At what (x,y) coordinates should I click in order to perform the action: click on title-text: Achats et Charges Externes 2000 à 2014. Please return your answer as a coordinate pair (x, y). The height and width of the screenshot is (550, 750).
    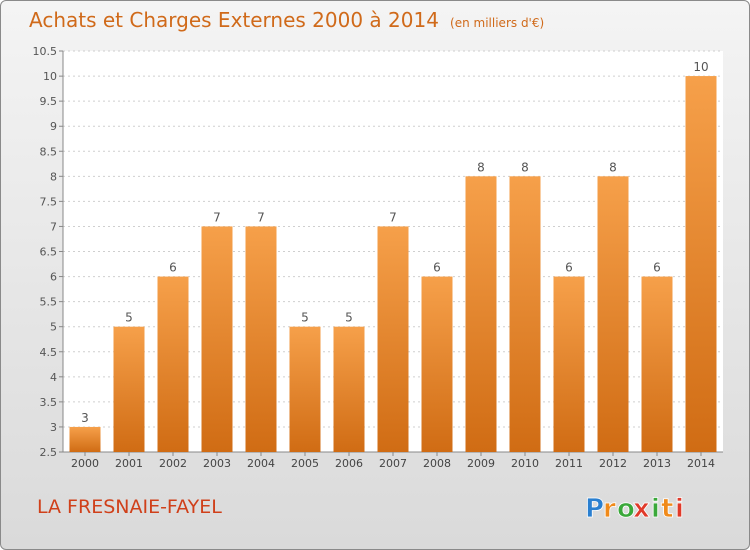
    Looking at the image, I should click on (234, 20).